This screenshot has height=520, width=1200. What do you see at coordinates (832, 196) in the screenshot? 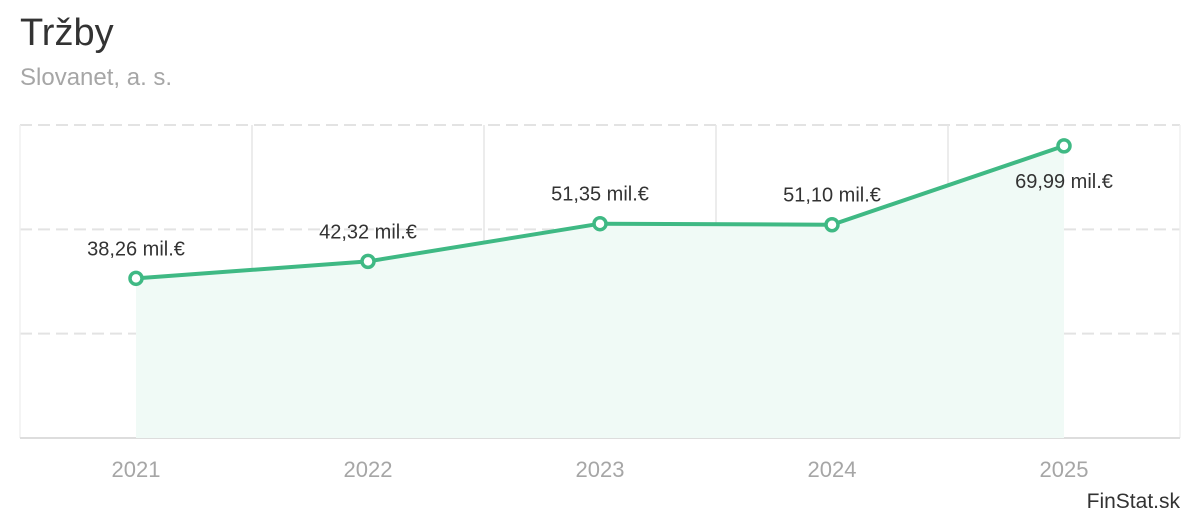
I see `data-label: 51,10 mil.€` at bounding box center [832, 196].